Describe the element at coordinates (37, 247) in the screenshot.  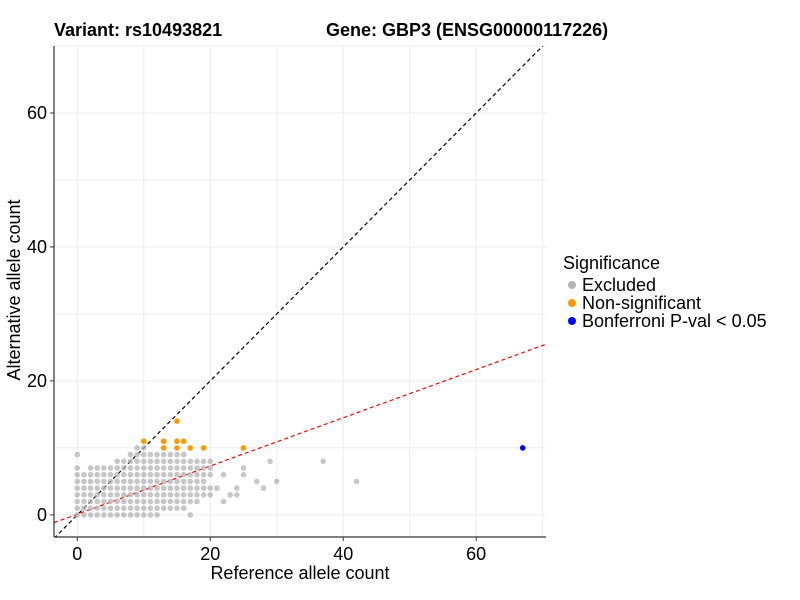
I see `y-tick-label: 40` at that location.